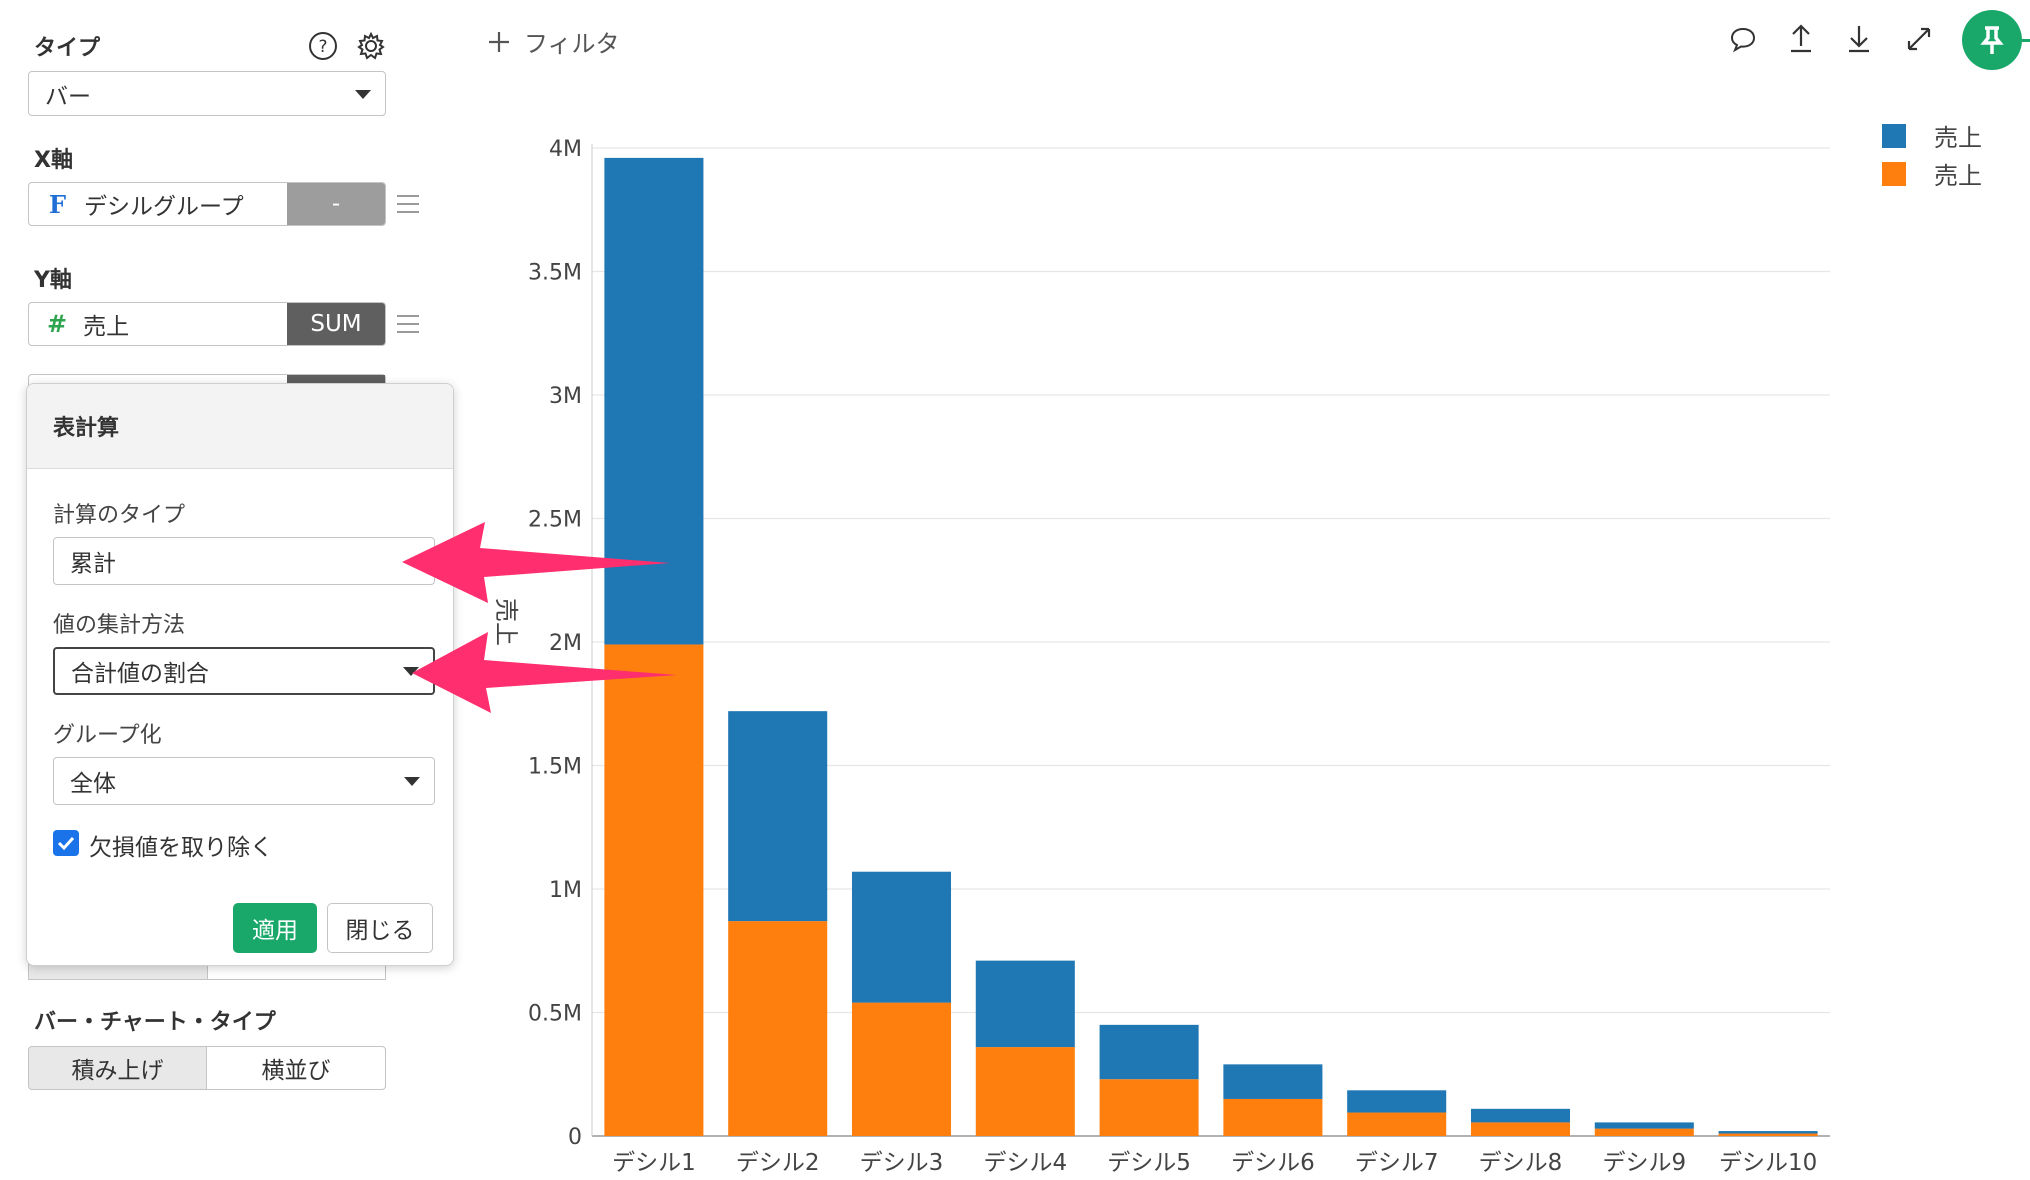  I want to click on y-tick-label: 3.5M, so click(555, 273).